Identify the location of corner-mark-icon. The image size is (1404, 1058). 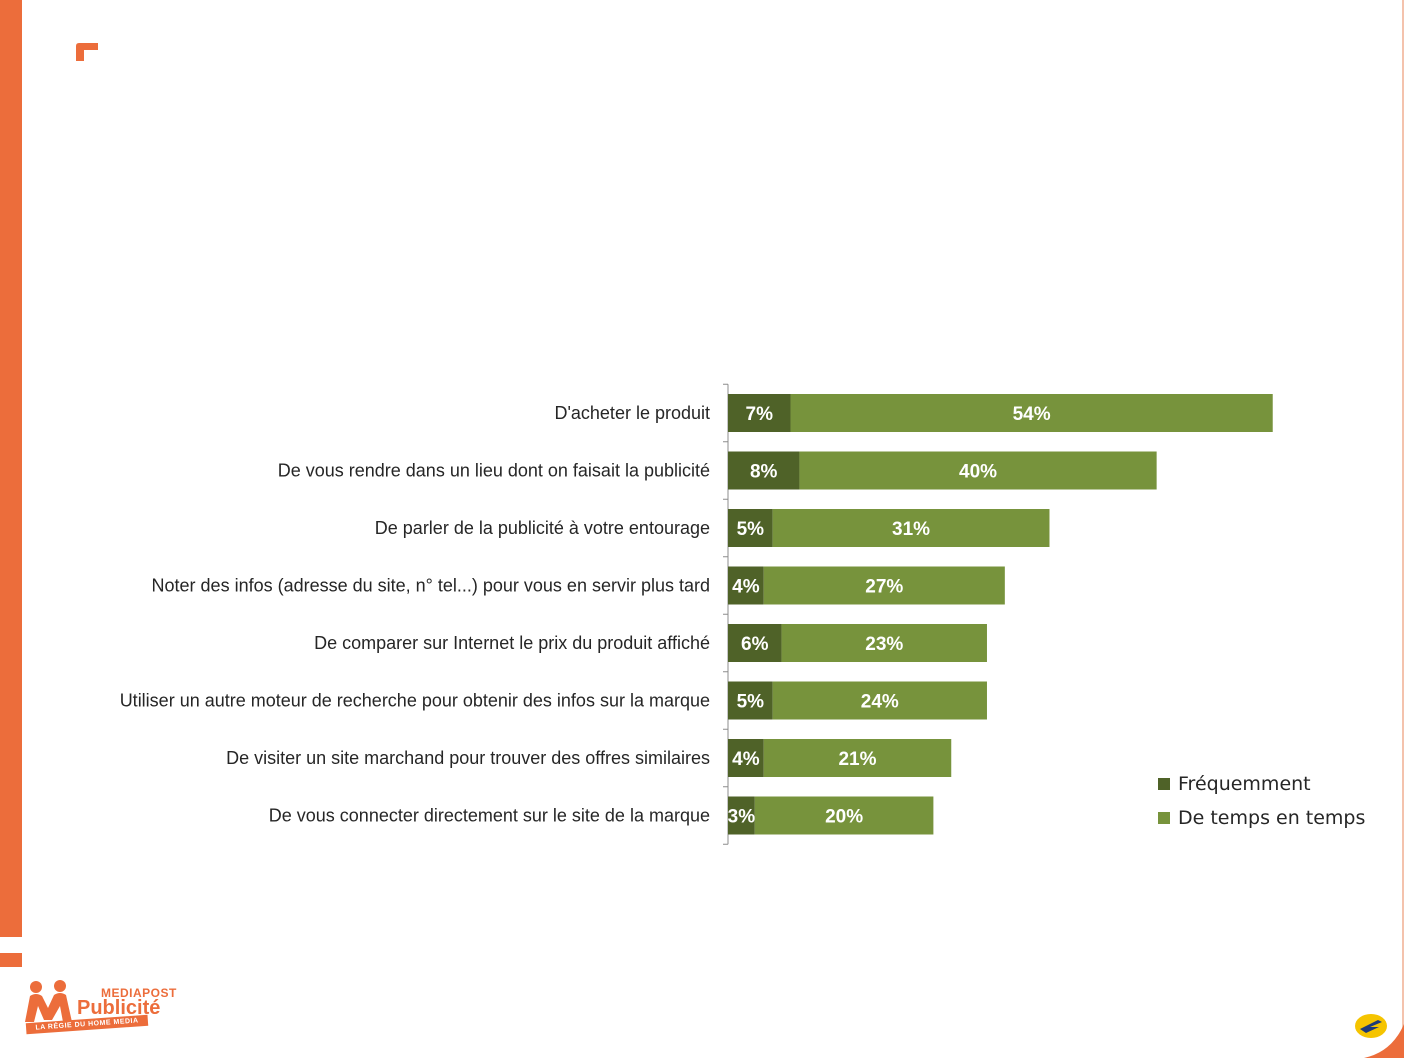
(87, 52).